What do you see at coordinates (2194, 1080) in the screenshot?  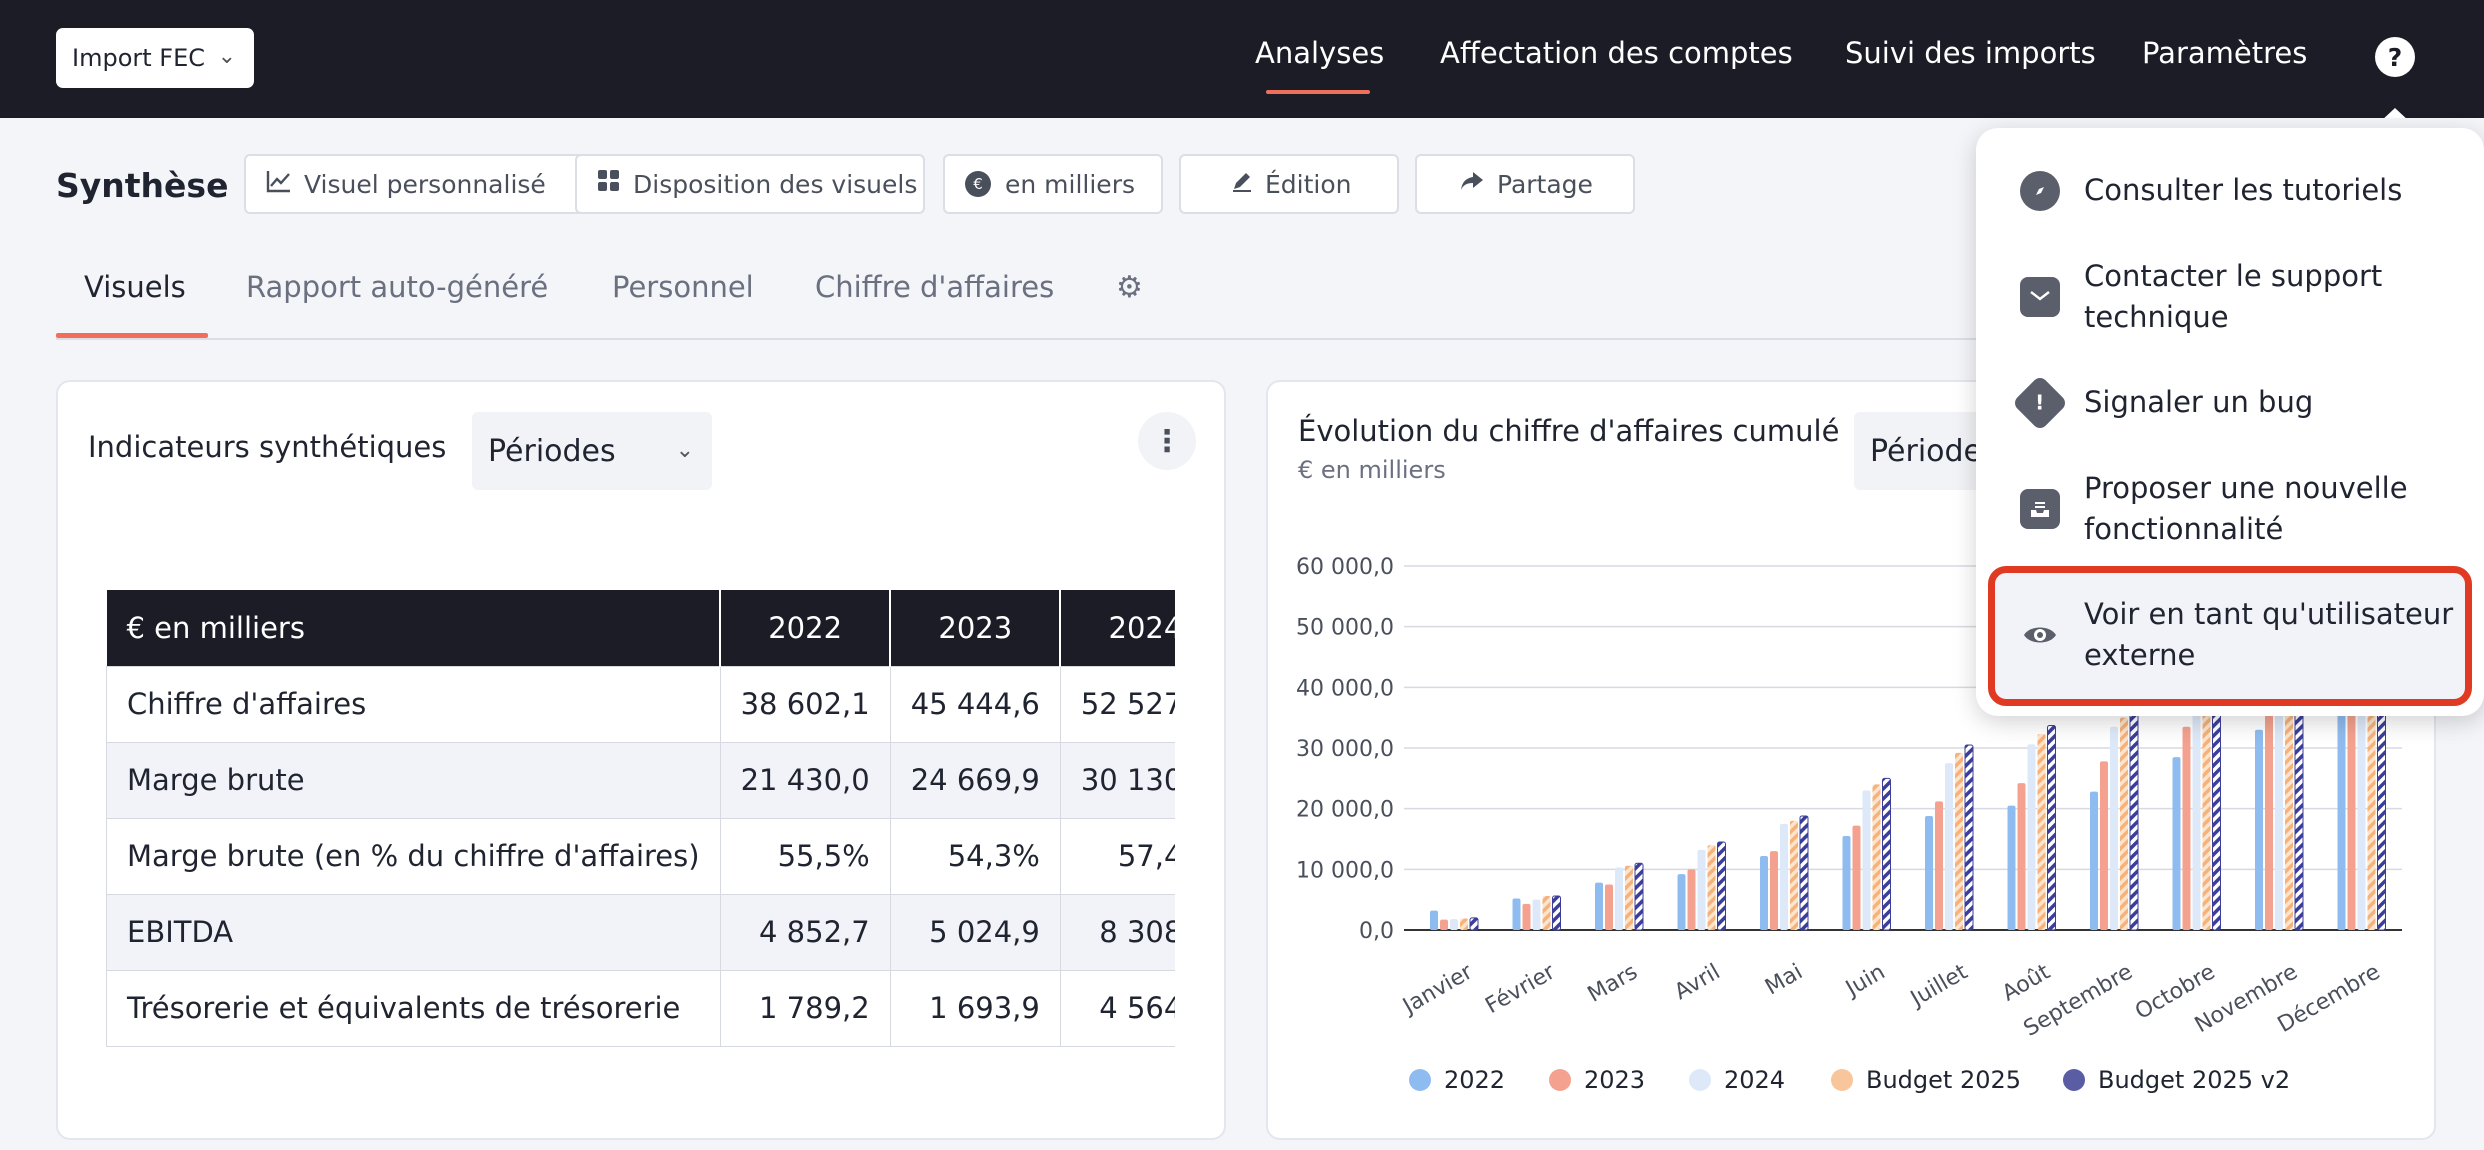 I see `legend-label: Budget 2025 v2` at bounding box center [2194, 1080].